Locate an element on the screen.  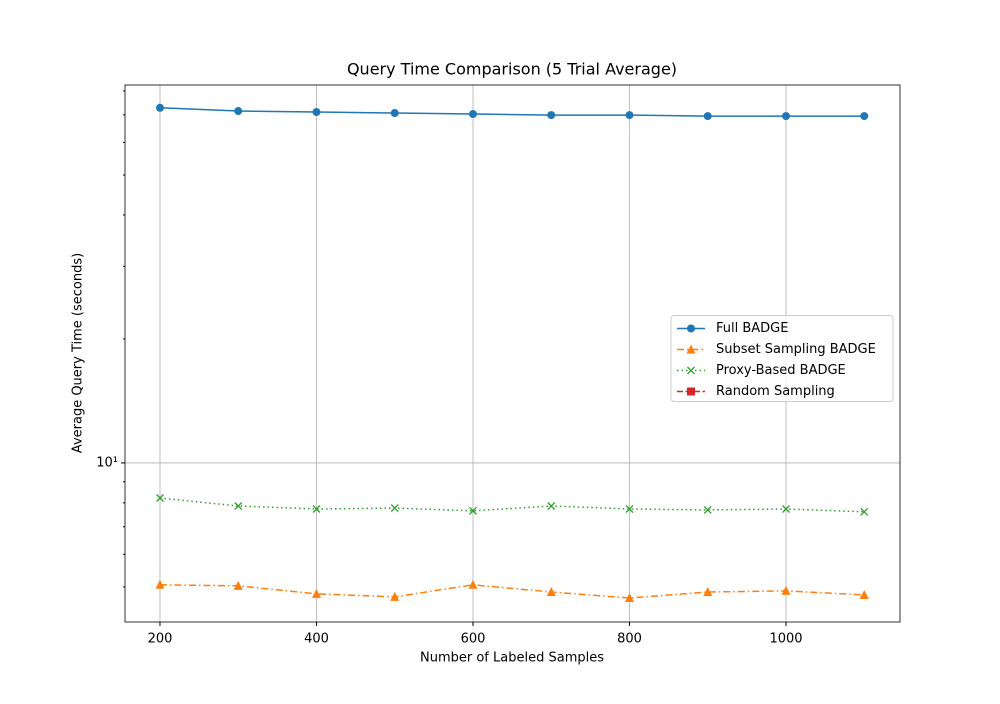
legend-label: Random Sampling is located at coordinates (775, 391).